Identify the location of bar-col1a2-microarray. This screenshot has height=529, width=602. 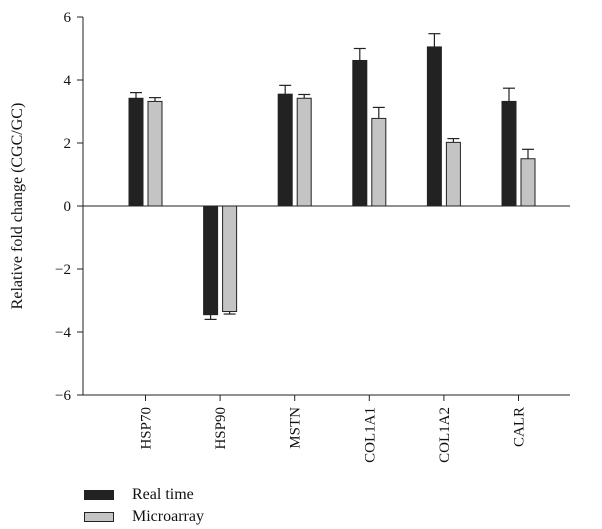
(453, 174).